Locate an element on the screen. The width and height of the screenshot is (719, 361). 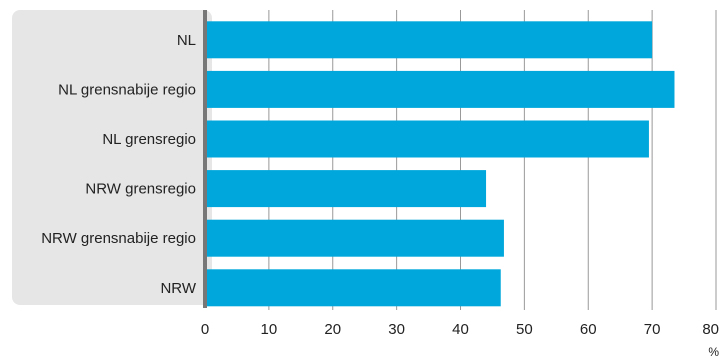
x-tick-label: 50 is located at coordinates (524, 329).